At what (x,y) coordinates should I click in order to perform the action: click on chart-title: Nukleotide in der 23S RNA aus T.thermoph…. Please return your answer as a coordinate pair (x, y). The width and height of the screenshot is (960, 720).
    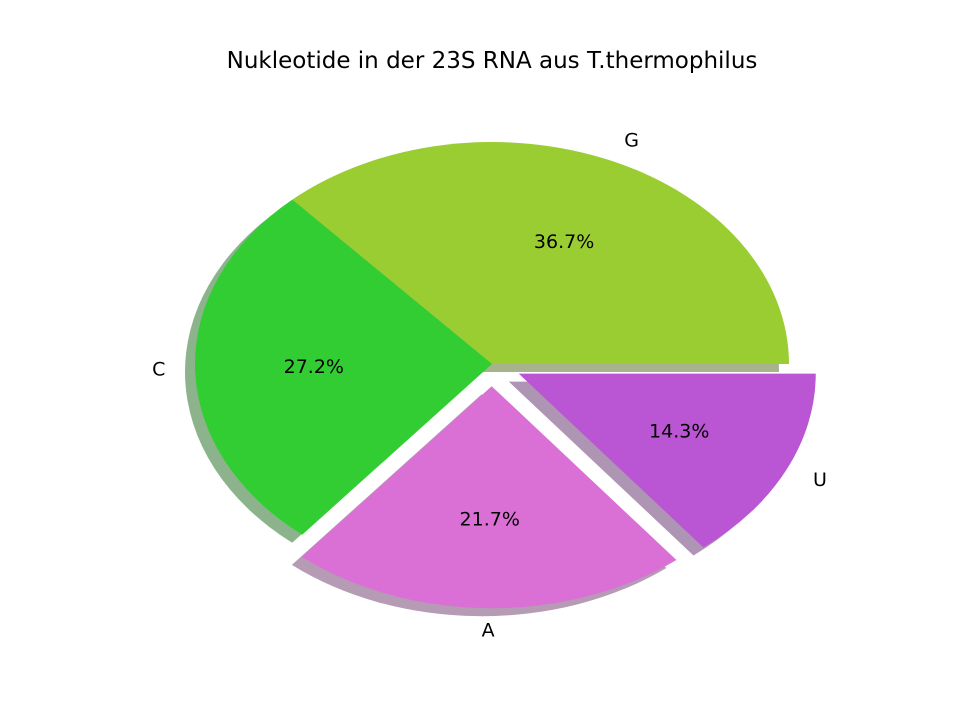
    Looking at the image, I should click on (492, 61).